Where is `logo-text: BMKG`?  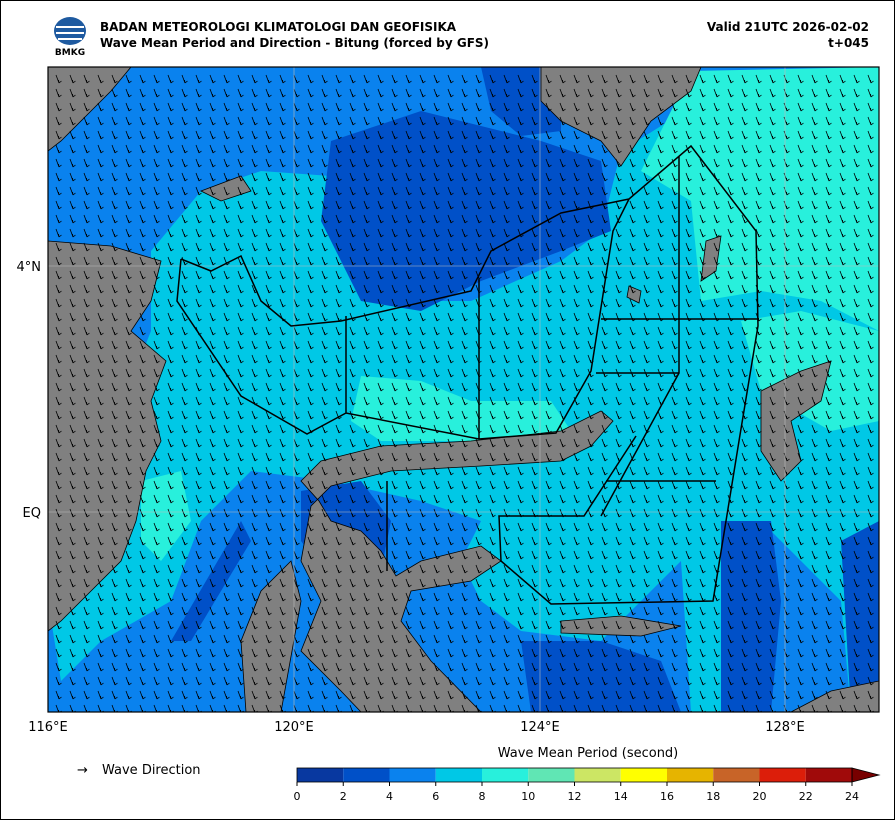 logo-text: BMKG is located at coordinates (70, 53).